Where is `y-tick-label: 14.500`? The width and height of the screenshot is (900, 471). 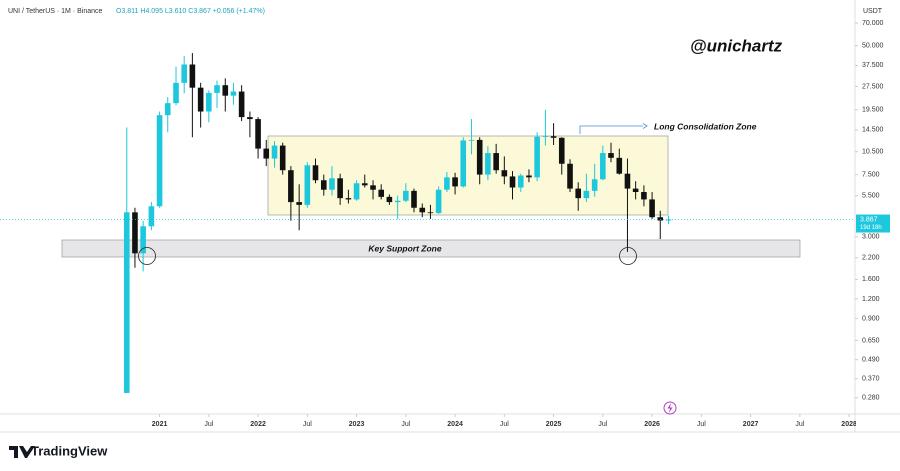 y-tick-label: 14.500 is located at coordinates (873, 130).